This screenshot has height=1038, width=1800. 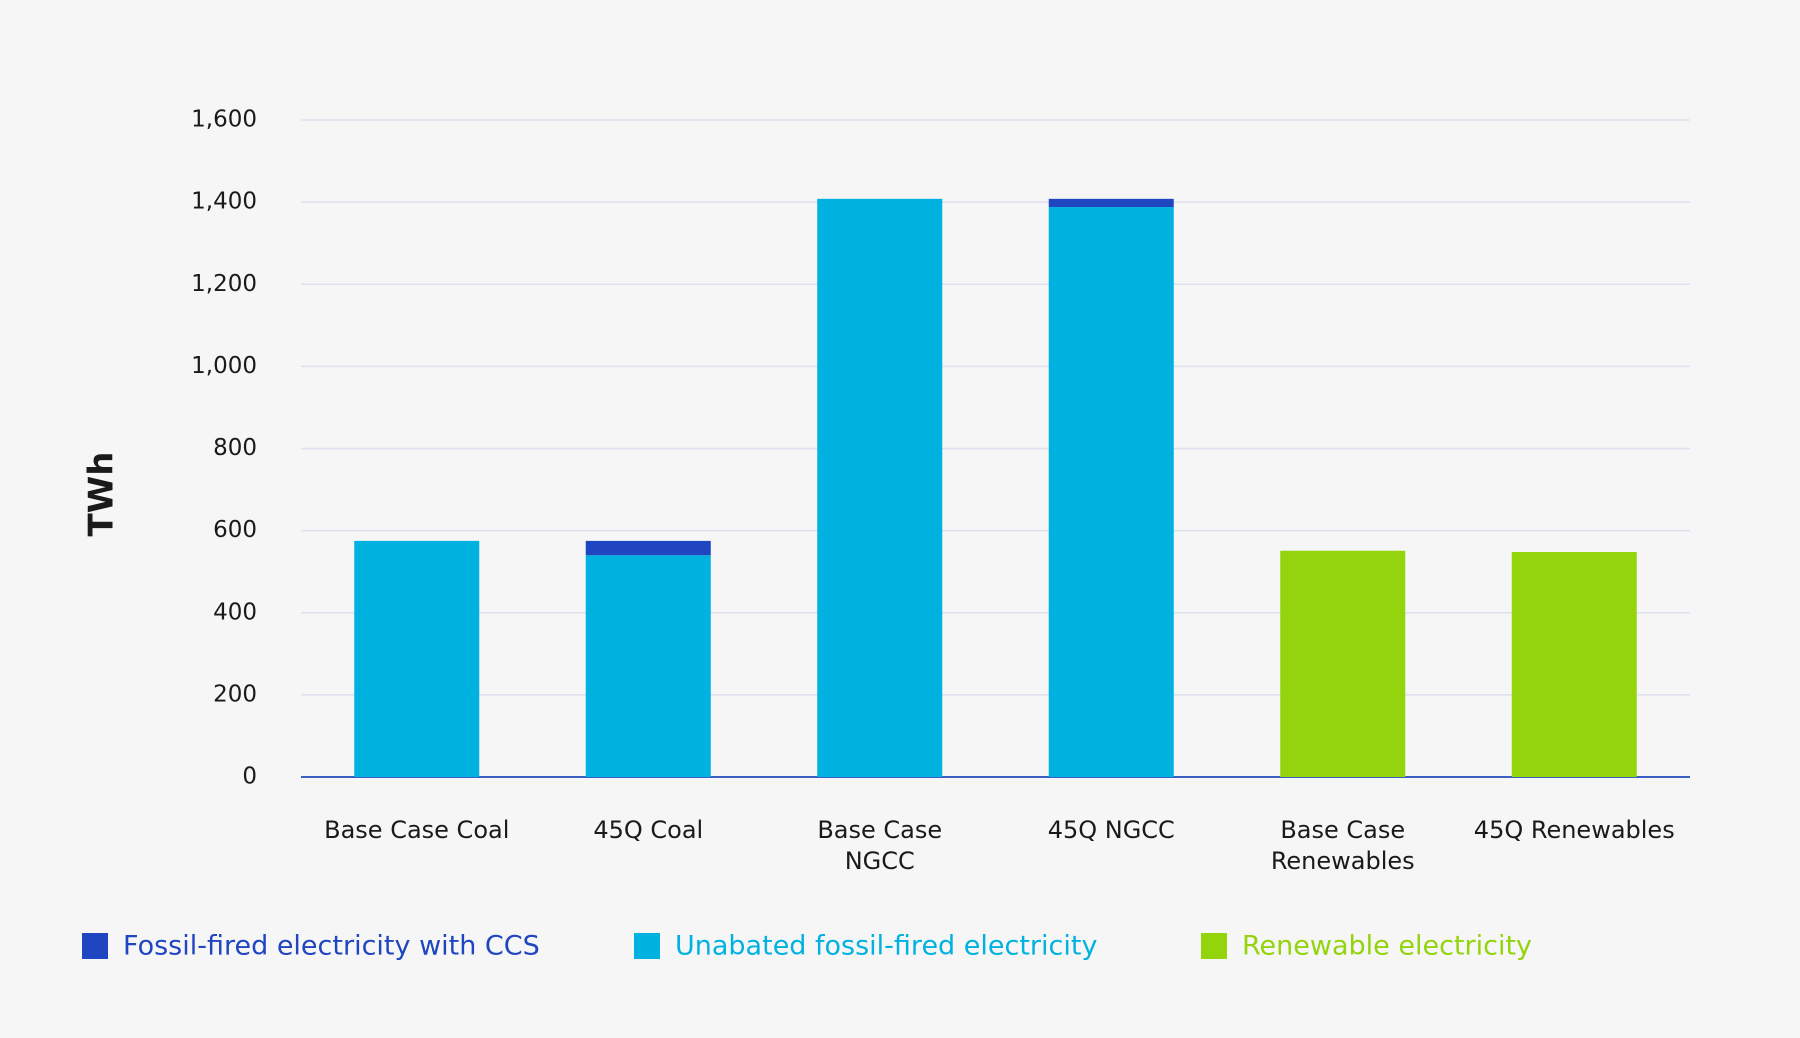 I want to click on x-tick-label: Base Case Coal, so click(x=416, y=830).